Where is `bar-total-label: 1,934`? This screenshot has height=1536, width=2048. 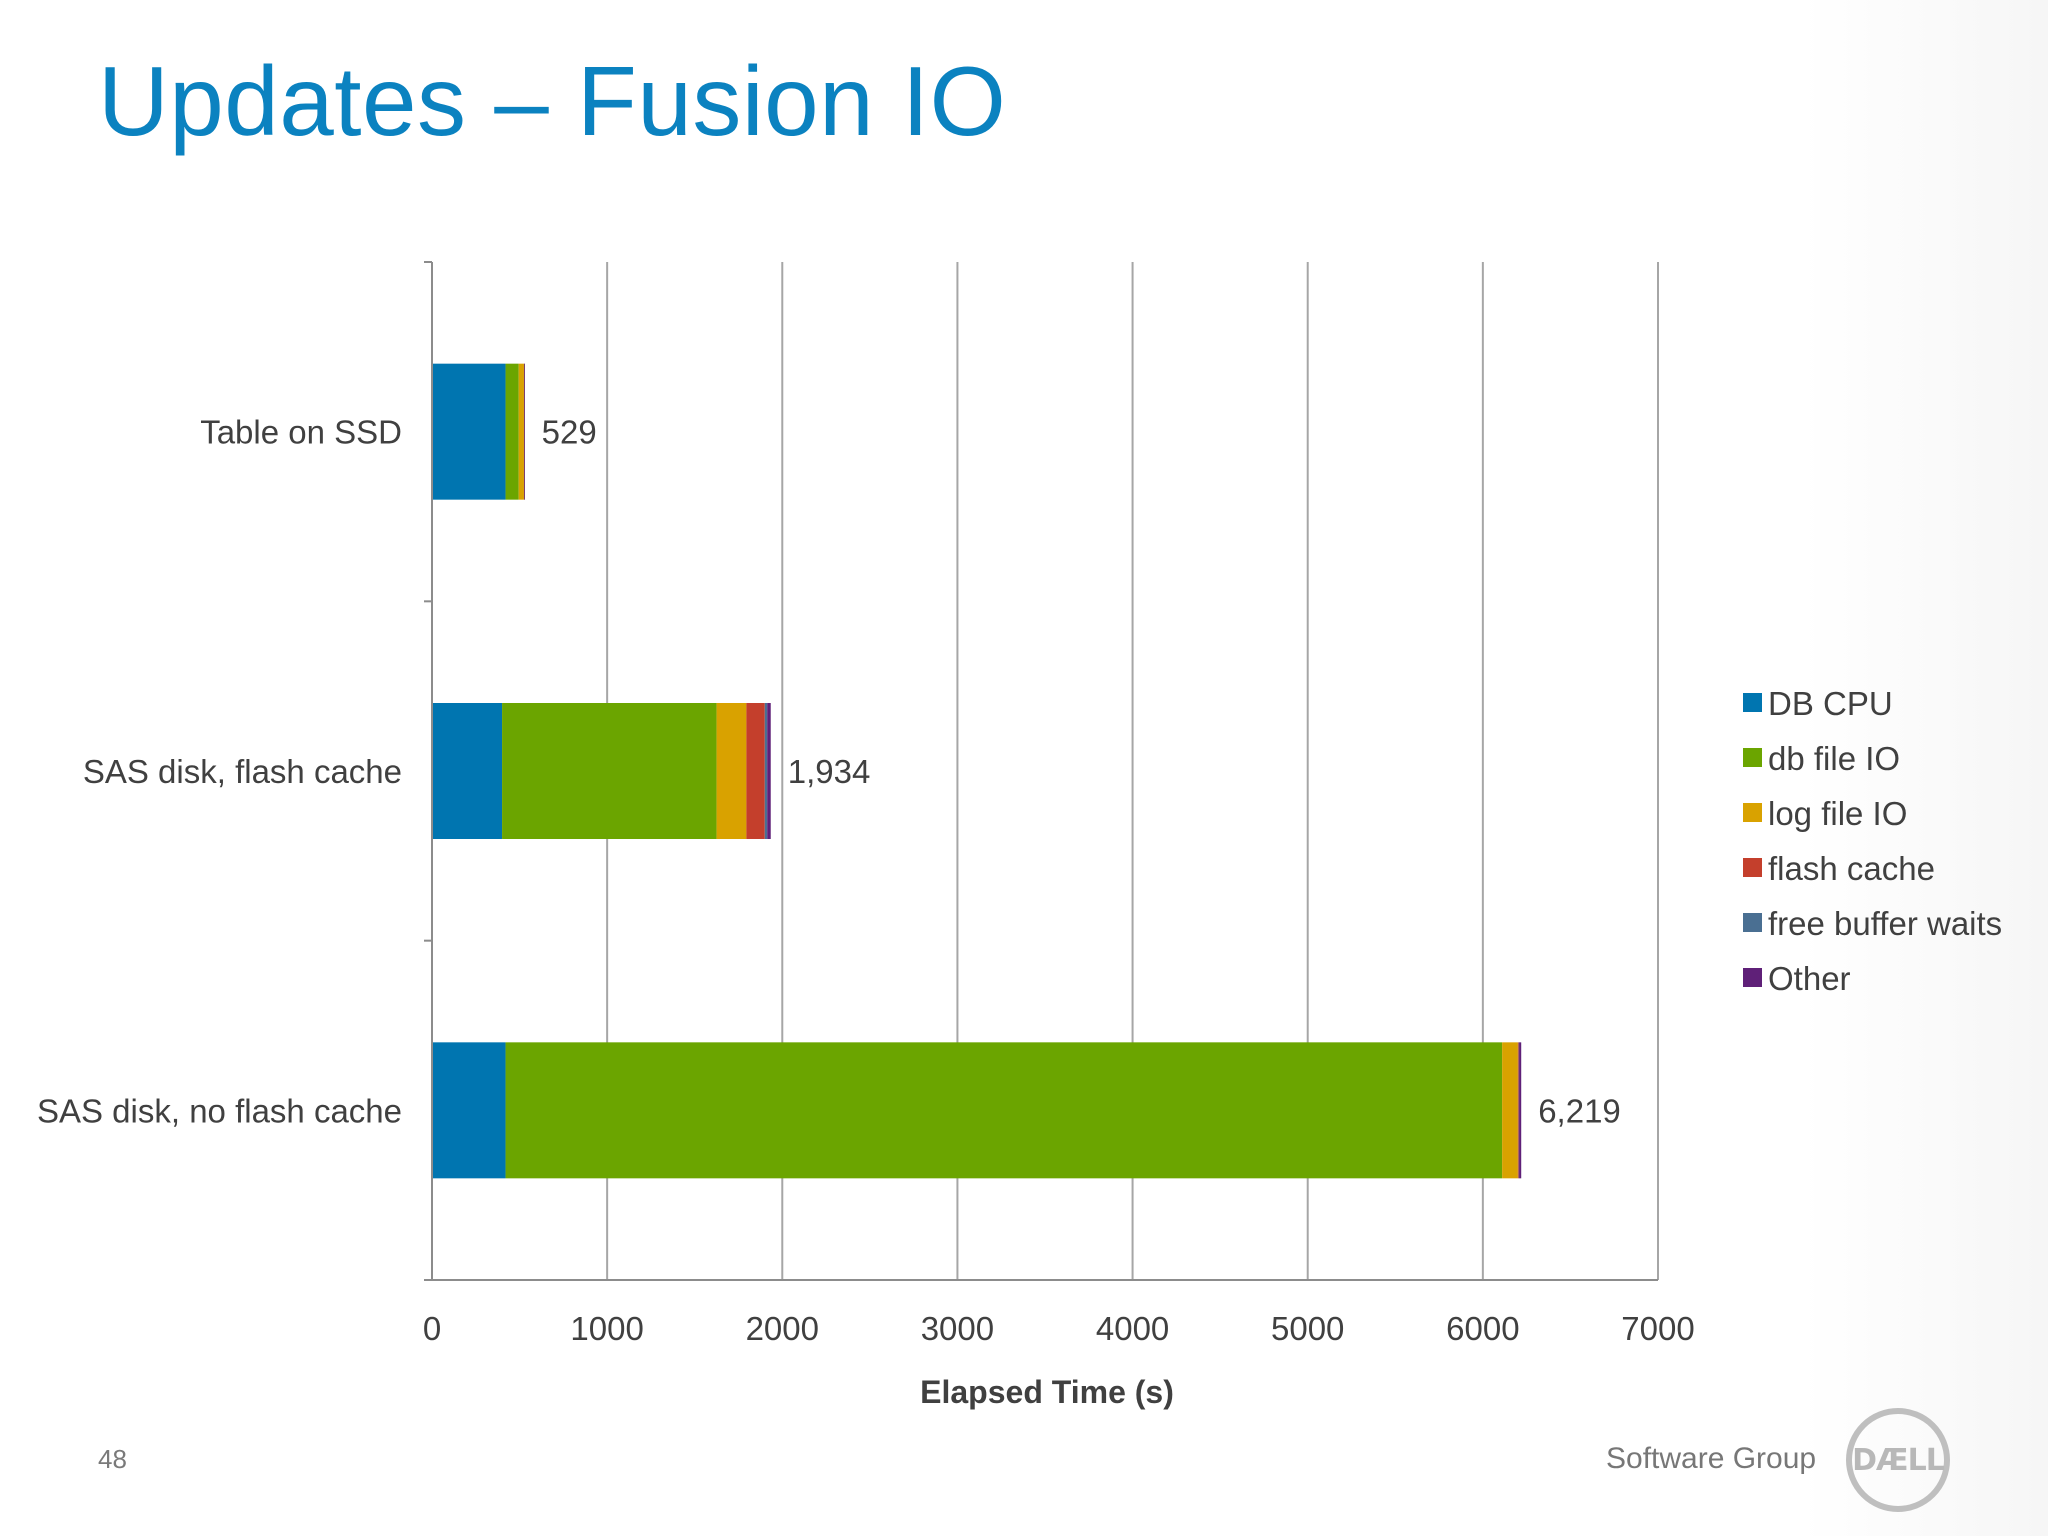 bar-total-label: 1,934 is located at coordinates (829, 771).